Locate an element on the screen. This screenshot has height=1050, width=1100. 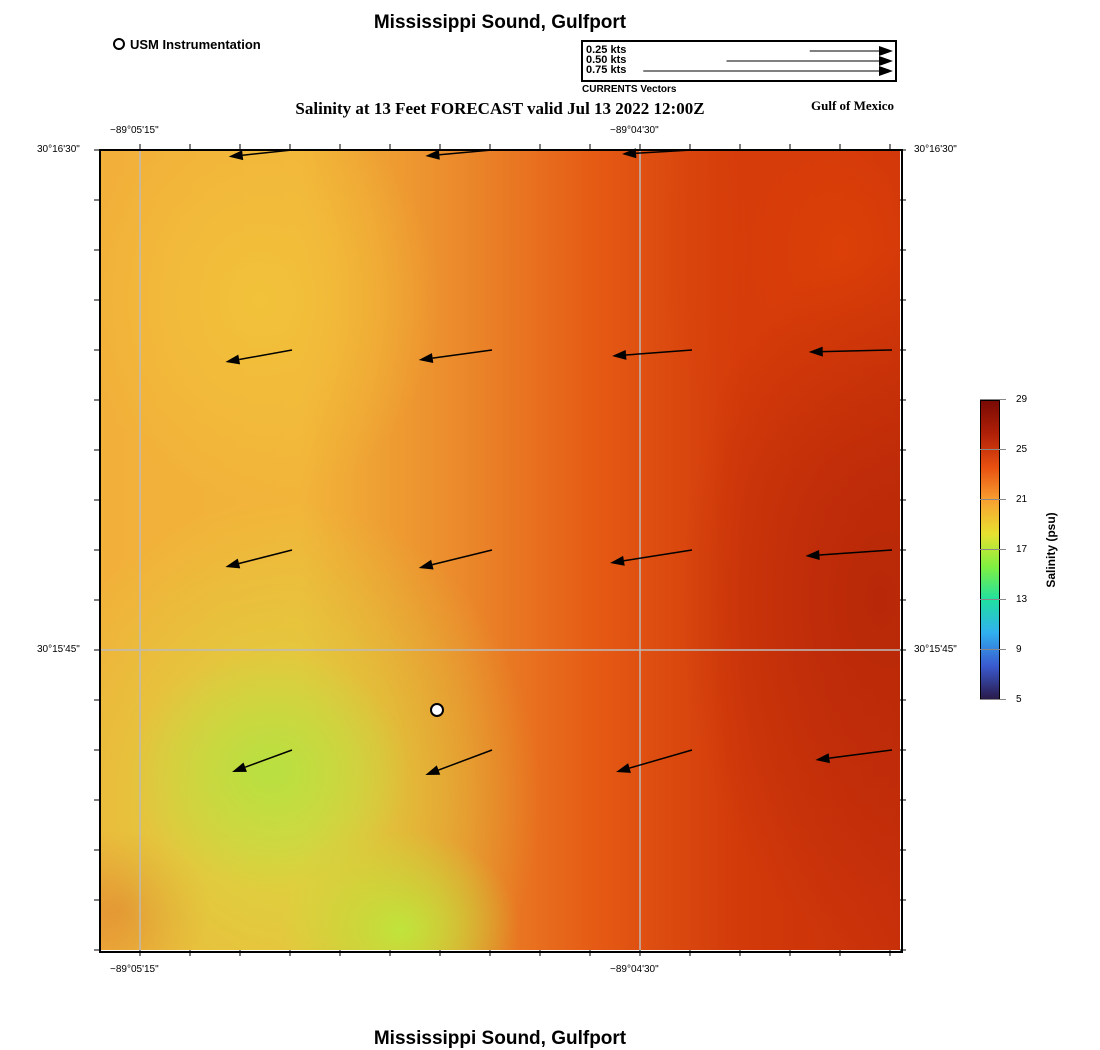
title-bottom: Mississippi Sound, Gulfport is located at coordinates (500, 1038).